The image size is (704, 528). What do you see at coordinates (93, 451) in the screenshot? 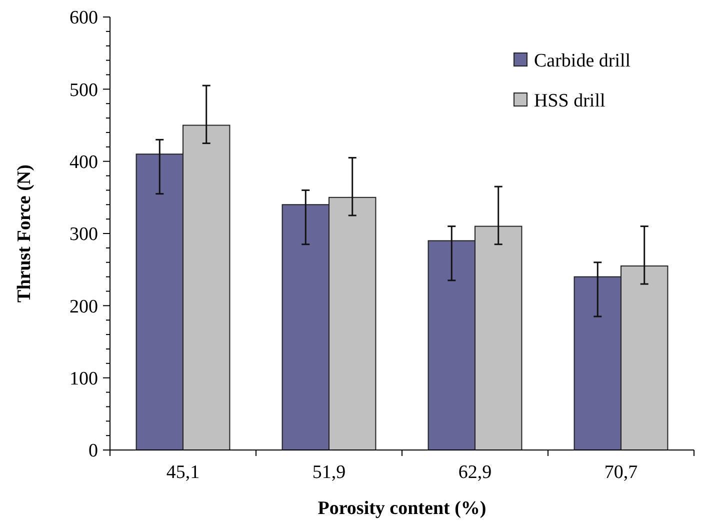
I see `y-tick-label: 0` at bounding box center [93, 451].